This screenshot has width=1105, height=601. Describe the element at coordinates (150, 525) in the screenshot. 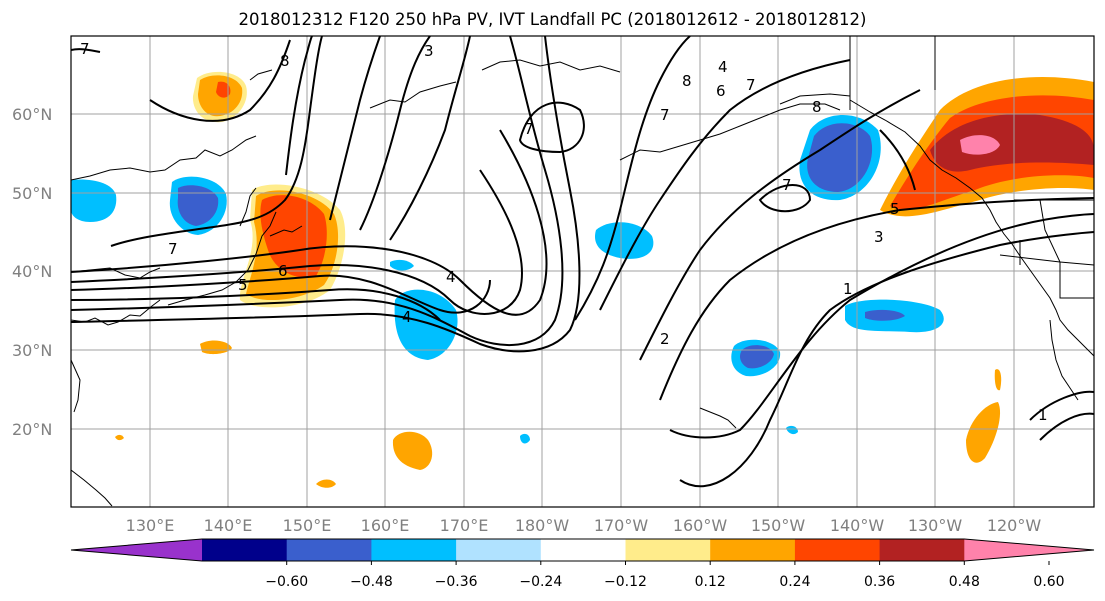

I see `lon-label: 130°E` at that location.